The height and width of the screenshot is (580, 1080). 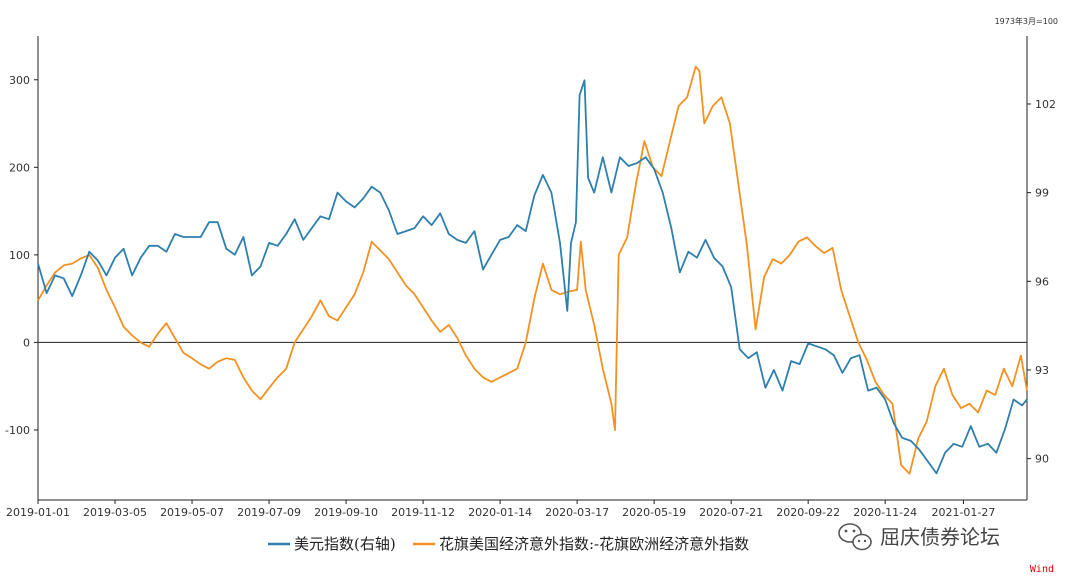 I want to click on left-axis-ticks: 300 200 100 0 -100, so click(x=21, y=255).